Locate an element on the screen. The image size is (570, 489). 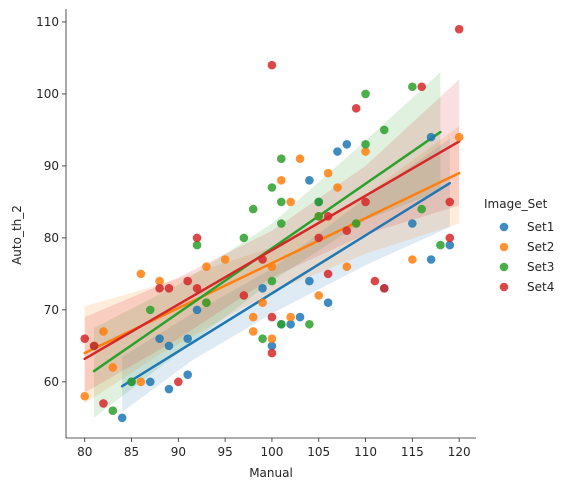
y-tick-label: 80 is located at coordinates (51, 238).